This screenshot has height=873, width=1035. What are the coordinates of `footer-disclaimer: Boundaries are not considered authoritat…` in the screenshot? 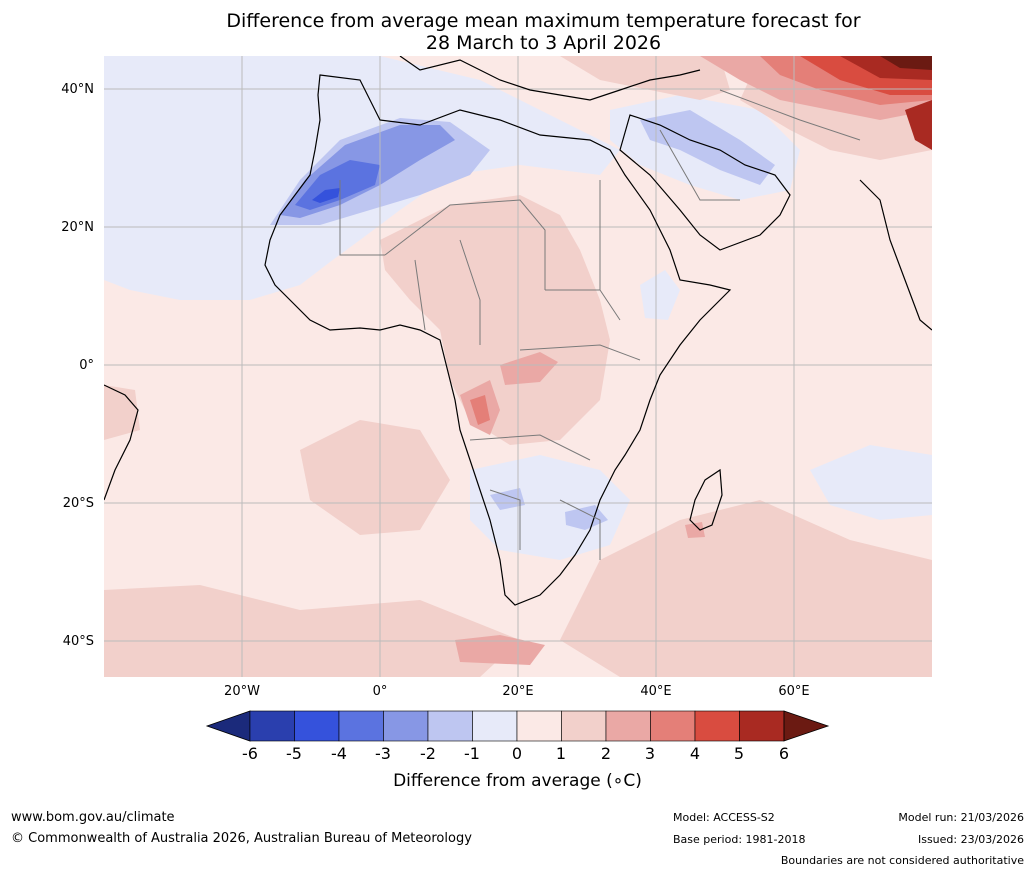 It's located at (902, 860).